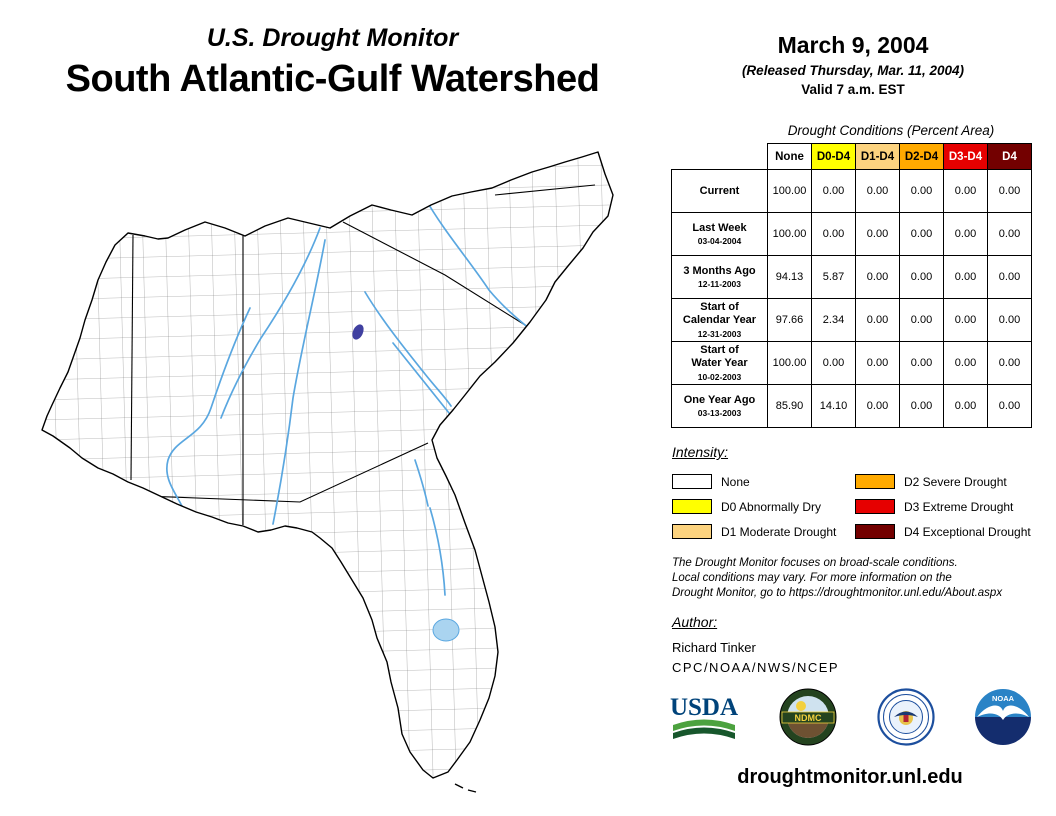 The height and width of the screenshot is (816, 1056). Describe the element at coordinates (446, 630) in the screenshot. I see `lake-okeechobee` at that location.